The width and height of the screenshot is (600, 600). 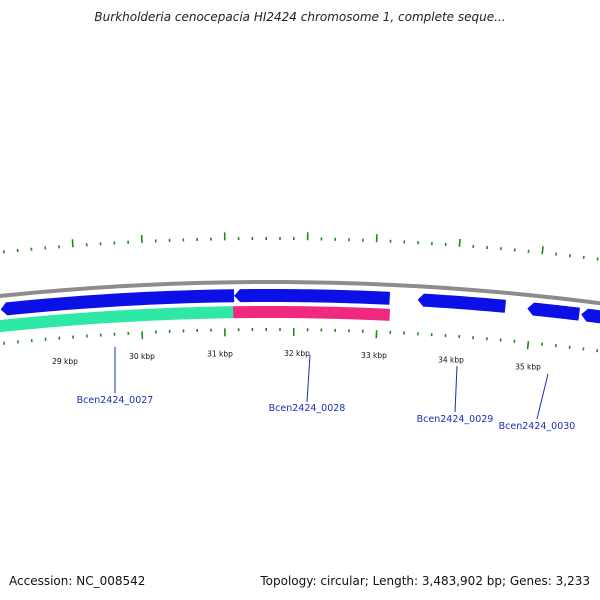 What do you see at coordinates (142, 356) in the screenshot?
I see `scale-label: 30 kbp` at bounding box center [142, 356].